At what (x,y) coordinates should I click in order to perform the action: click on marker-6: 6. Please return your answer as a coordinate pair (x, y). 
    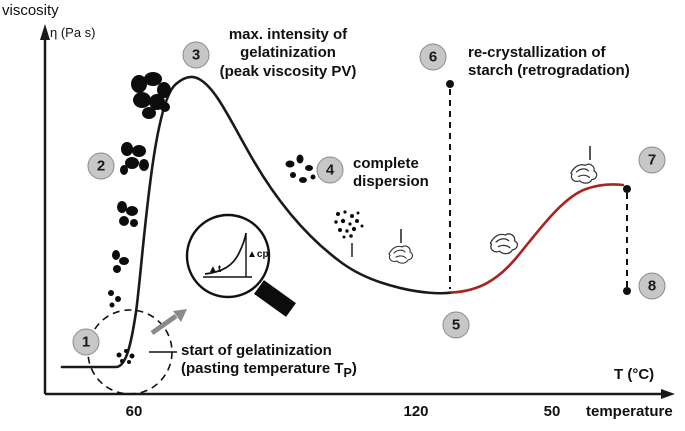
    Looking at the image, I should click on (433, 57).